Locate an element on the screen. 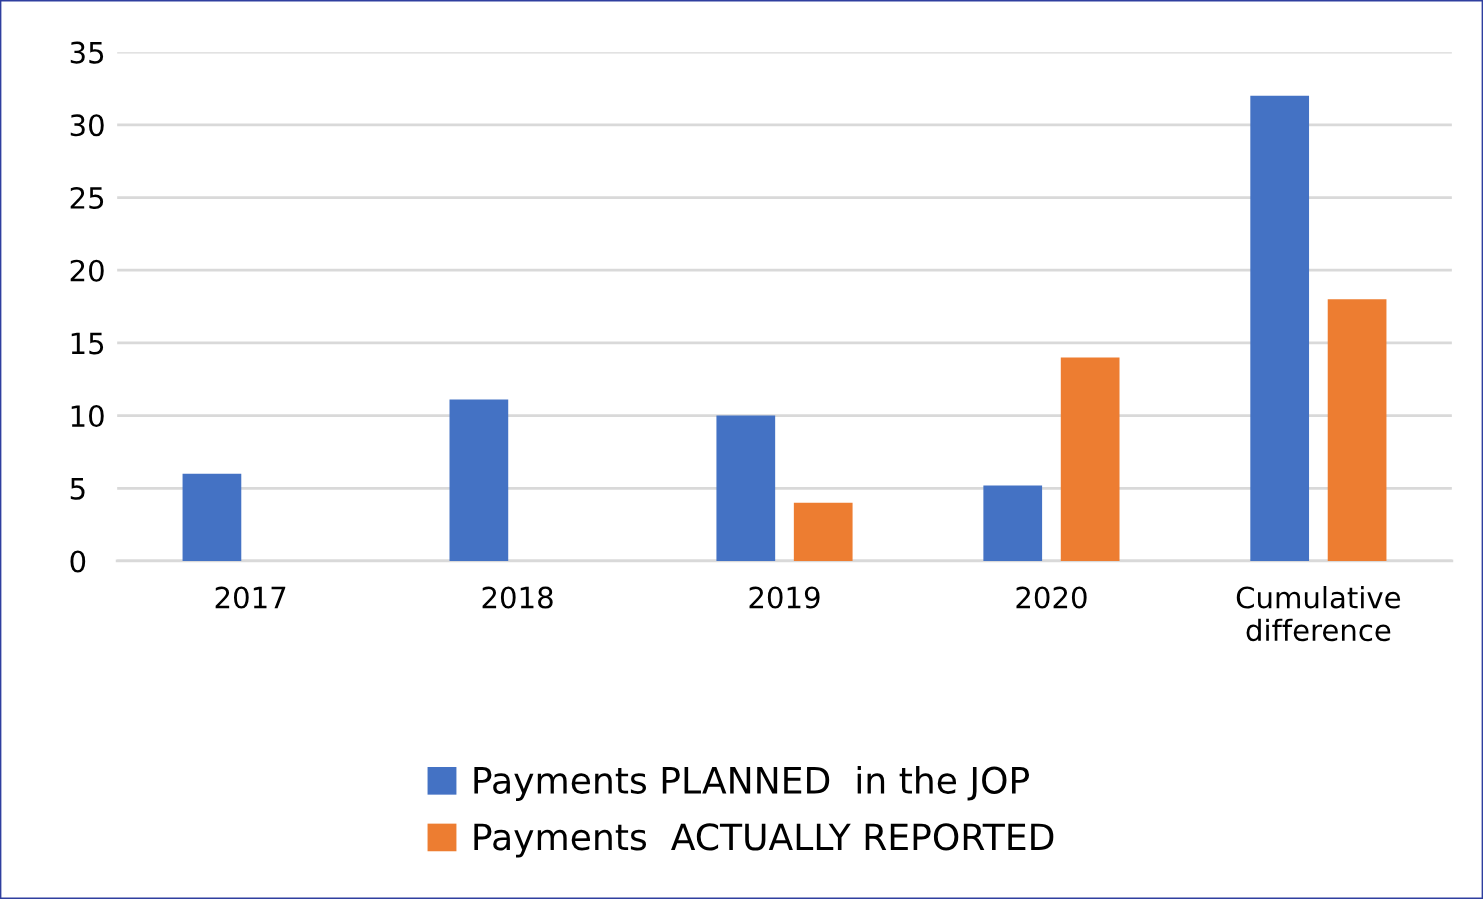 This screenshot has height=899, width=1483. x-tick-label: 2018 is located at coordinates (517, 597).